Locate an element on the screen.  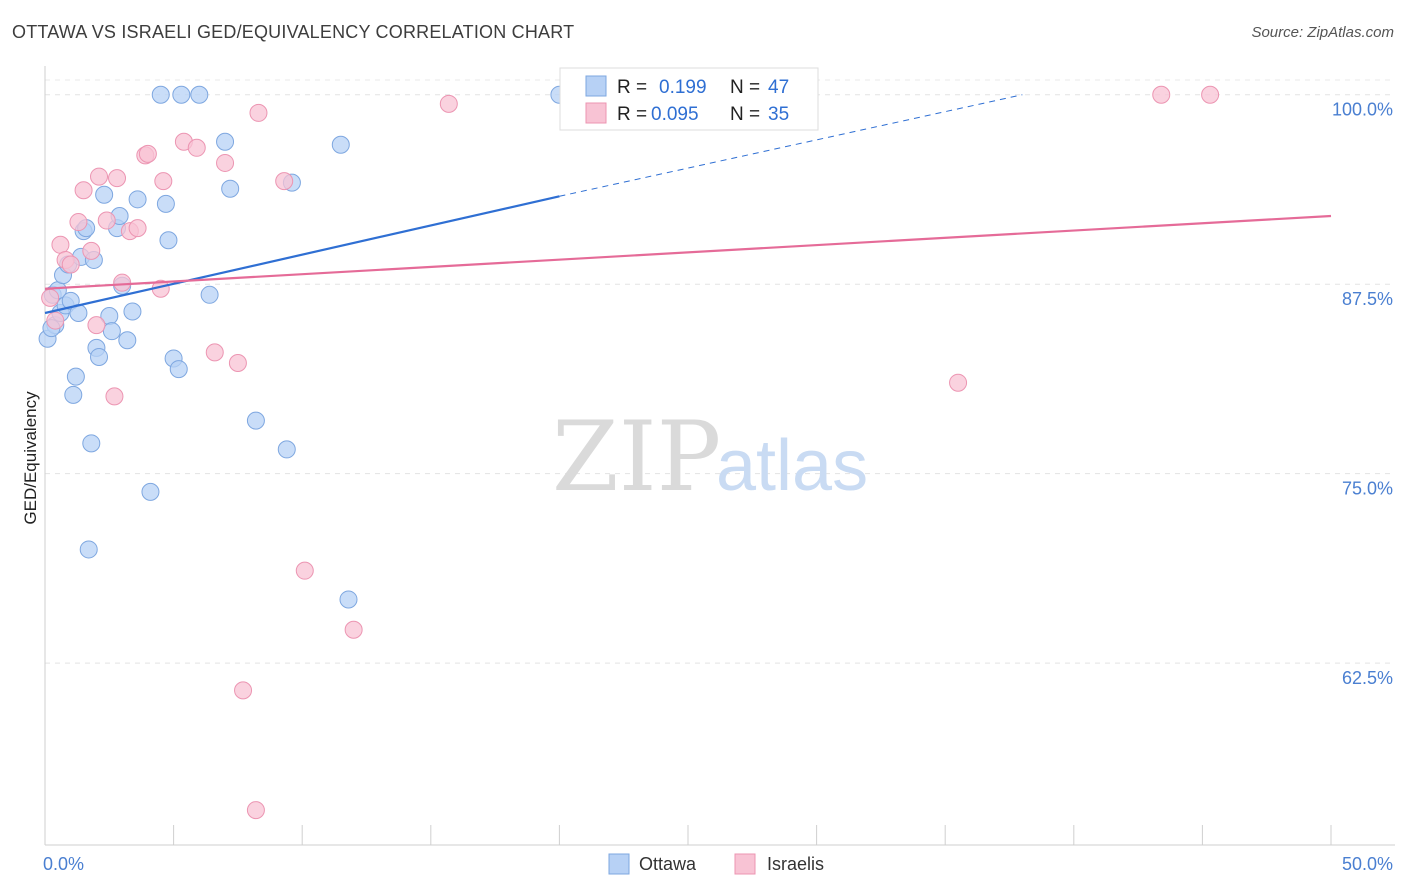
ottawa-trend-line is located at coordinates (302, 255).